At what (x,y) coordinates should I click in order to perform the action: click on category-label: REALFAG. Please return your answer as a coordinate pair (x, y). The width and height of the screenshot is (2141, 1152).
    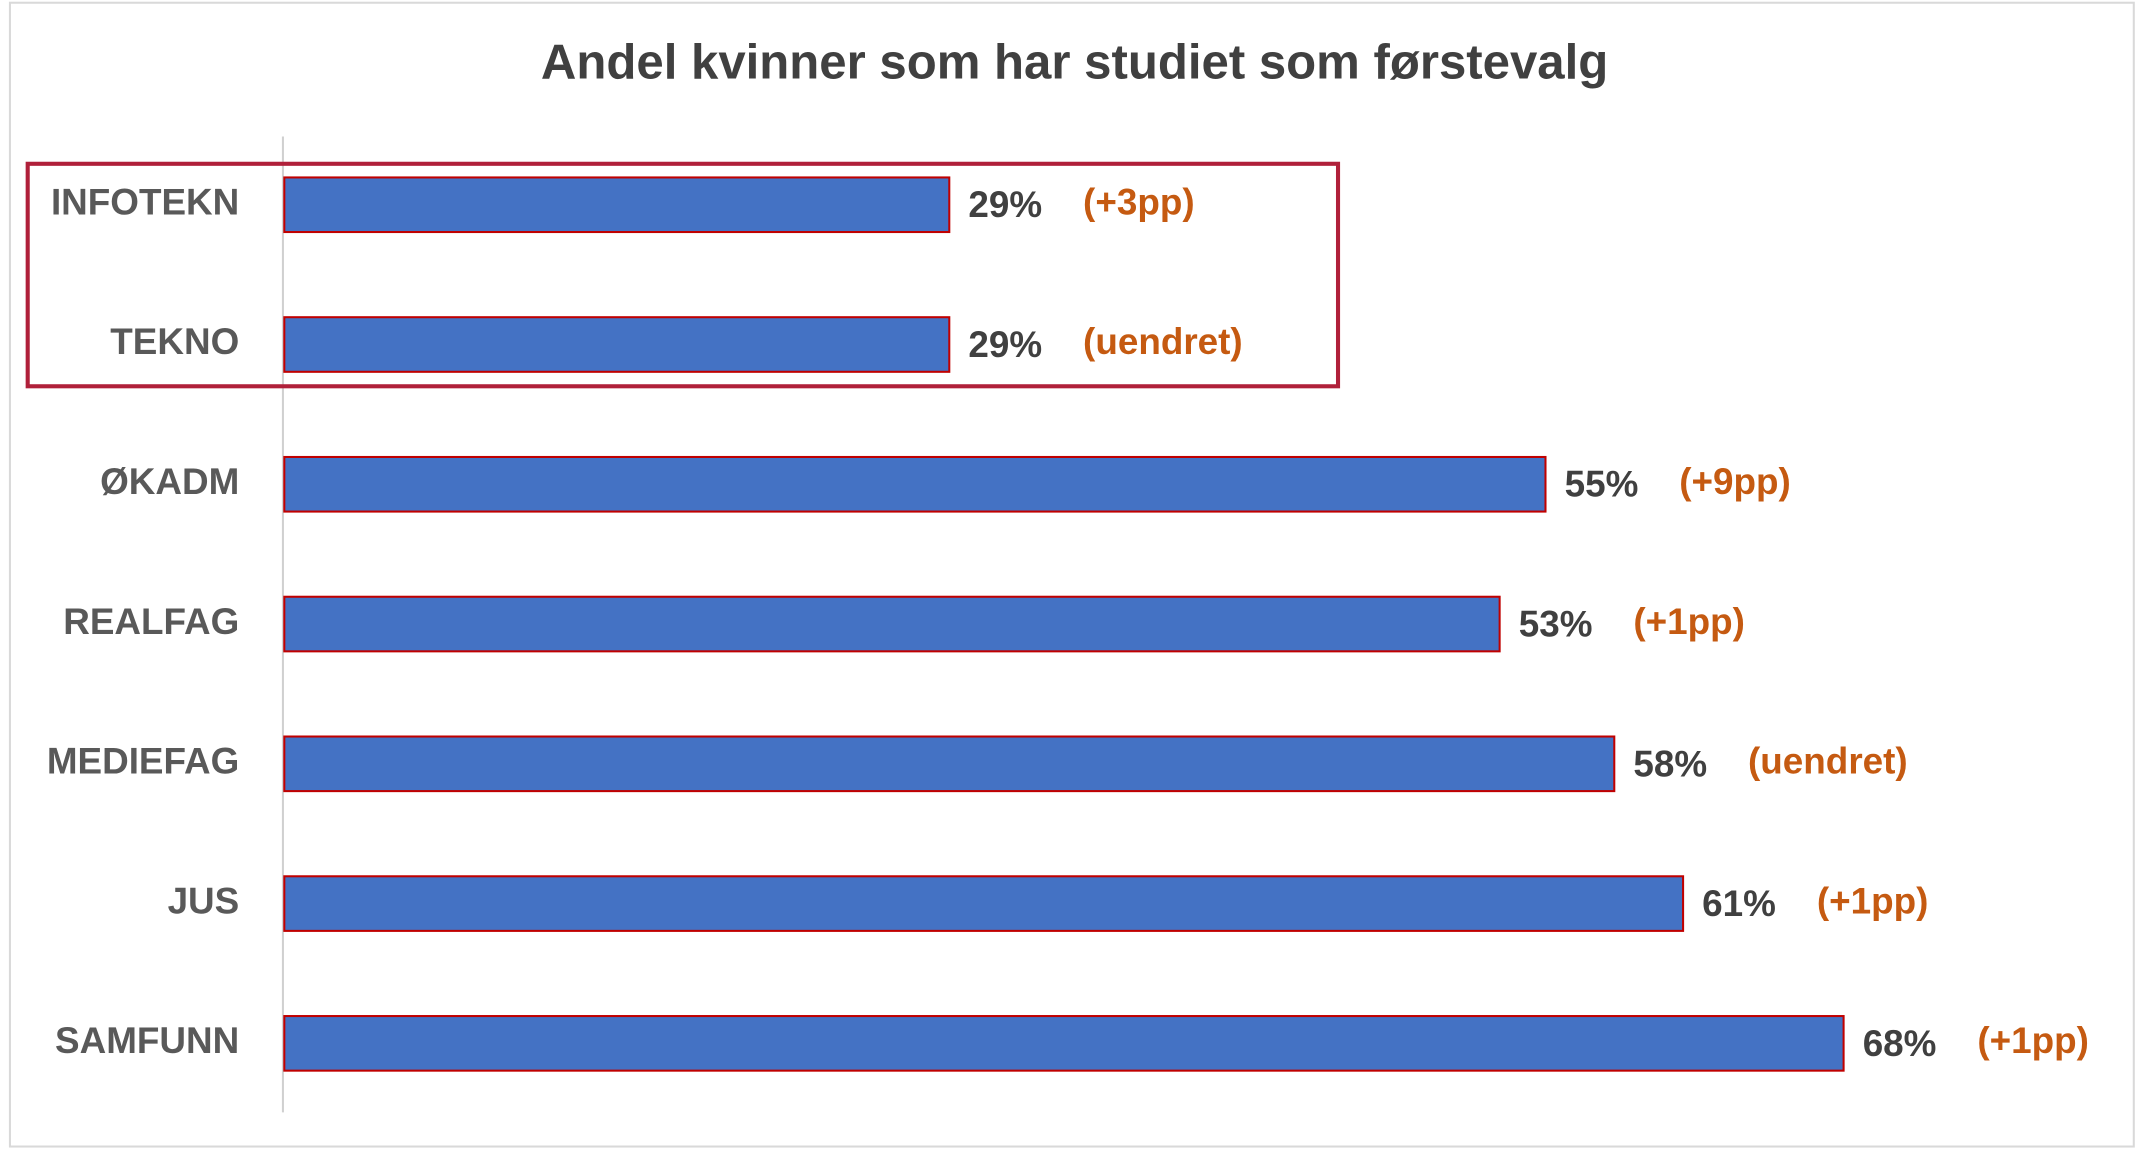
    Looking at the image, I should click on (151, 621).